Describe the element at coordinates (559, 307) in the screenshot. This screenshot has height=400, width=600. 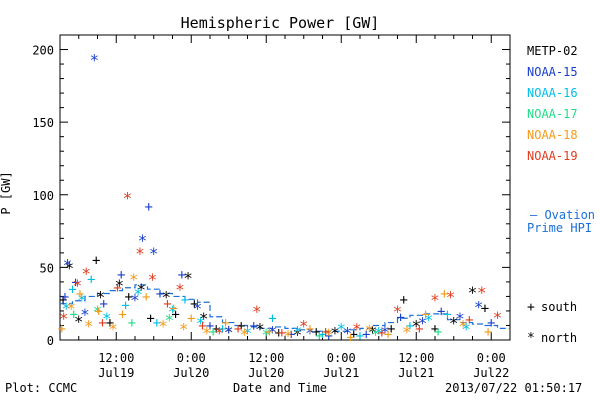
I see `marker-label: south` at that location.